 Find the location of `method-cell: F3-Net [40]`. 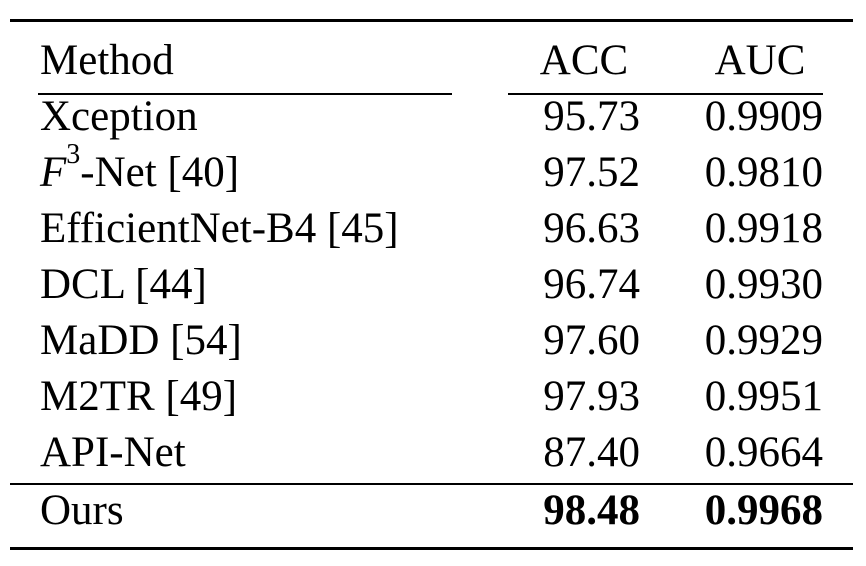

method-cell: F3-Net [40] is located at coordinates (140, 171).